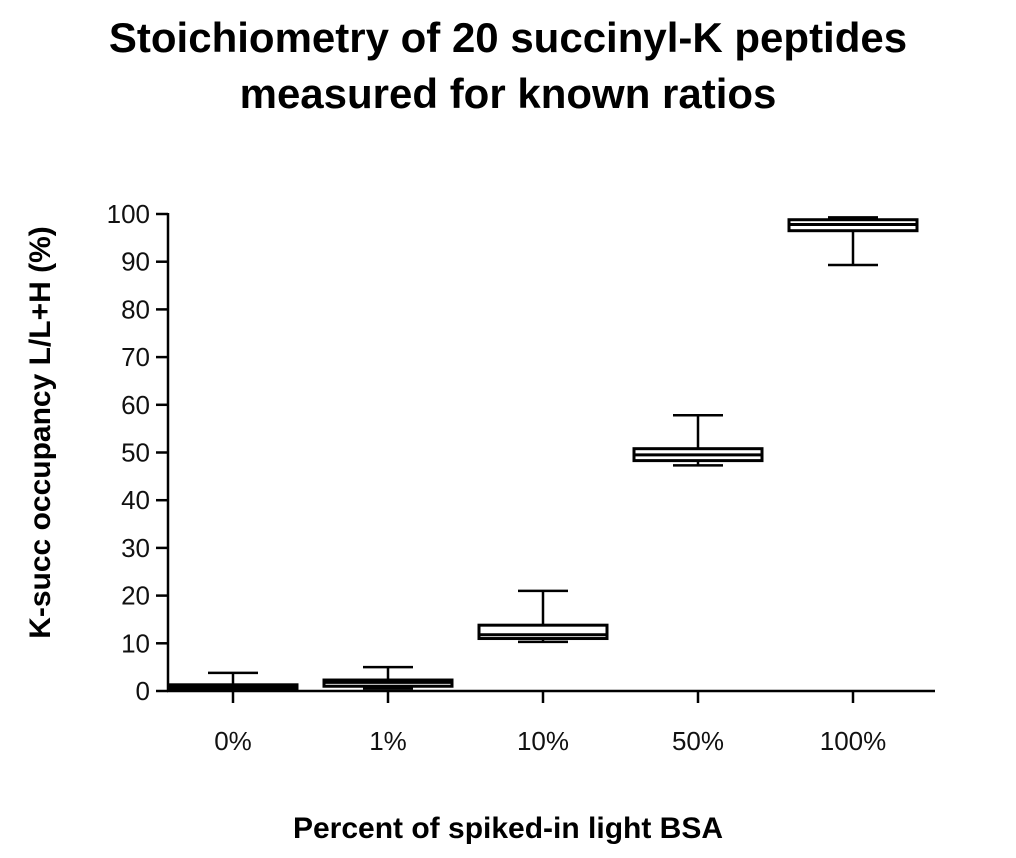  What do you see at coordinates (543, 741) in the screenshot?
I see `x-tick-label: 10%` at bounding box center [543, 741].